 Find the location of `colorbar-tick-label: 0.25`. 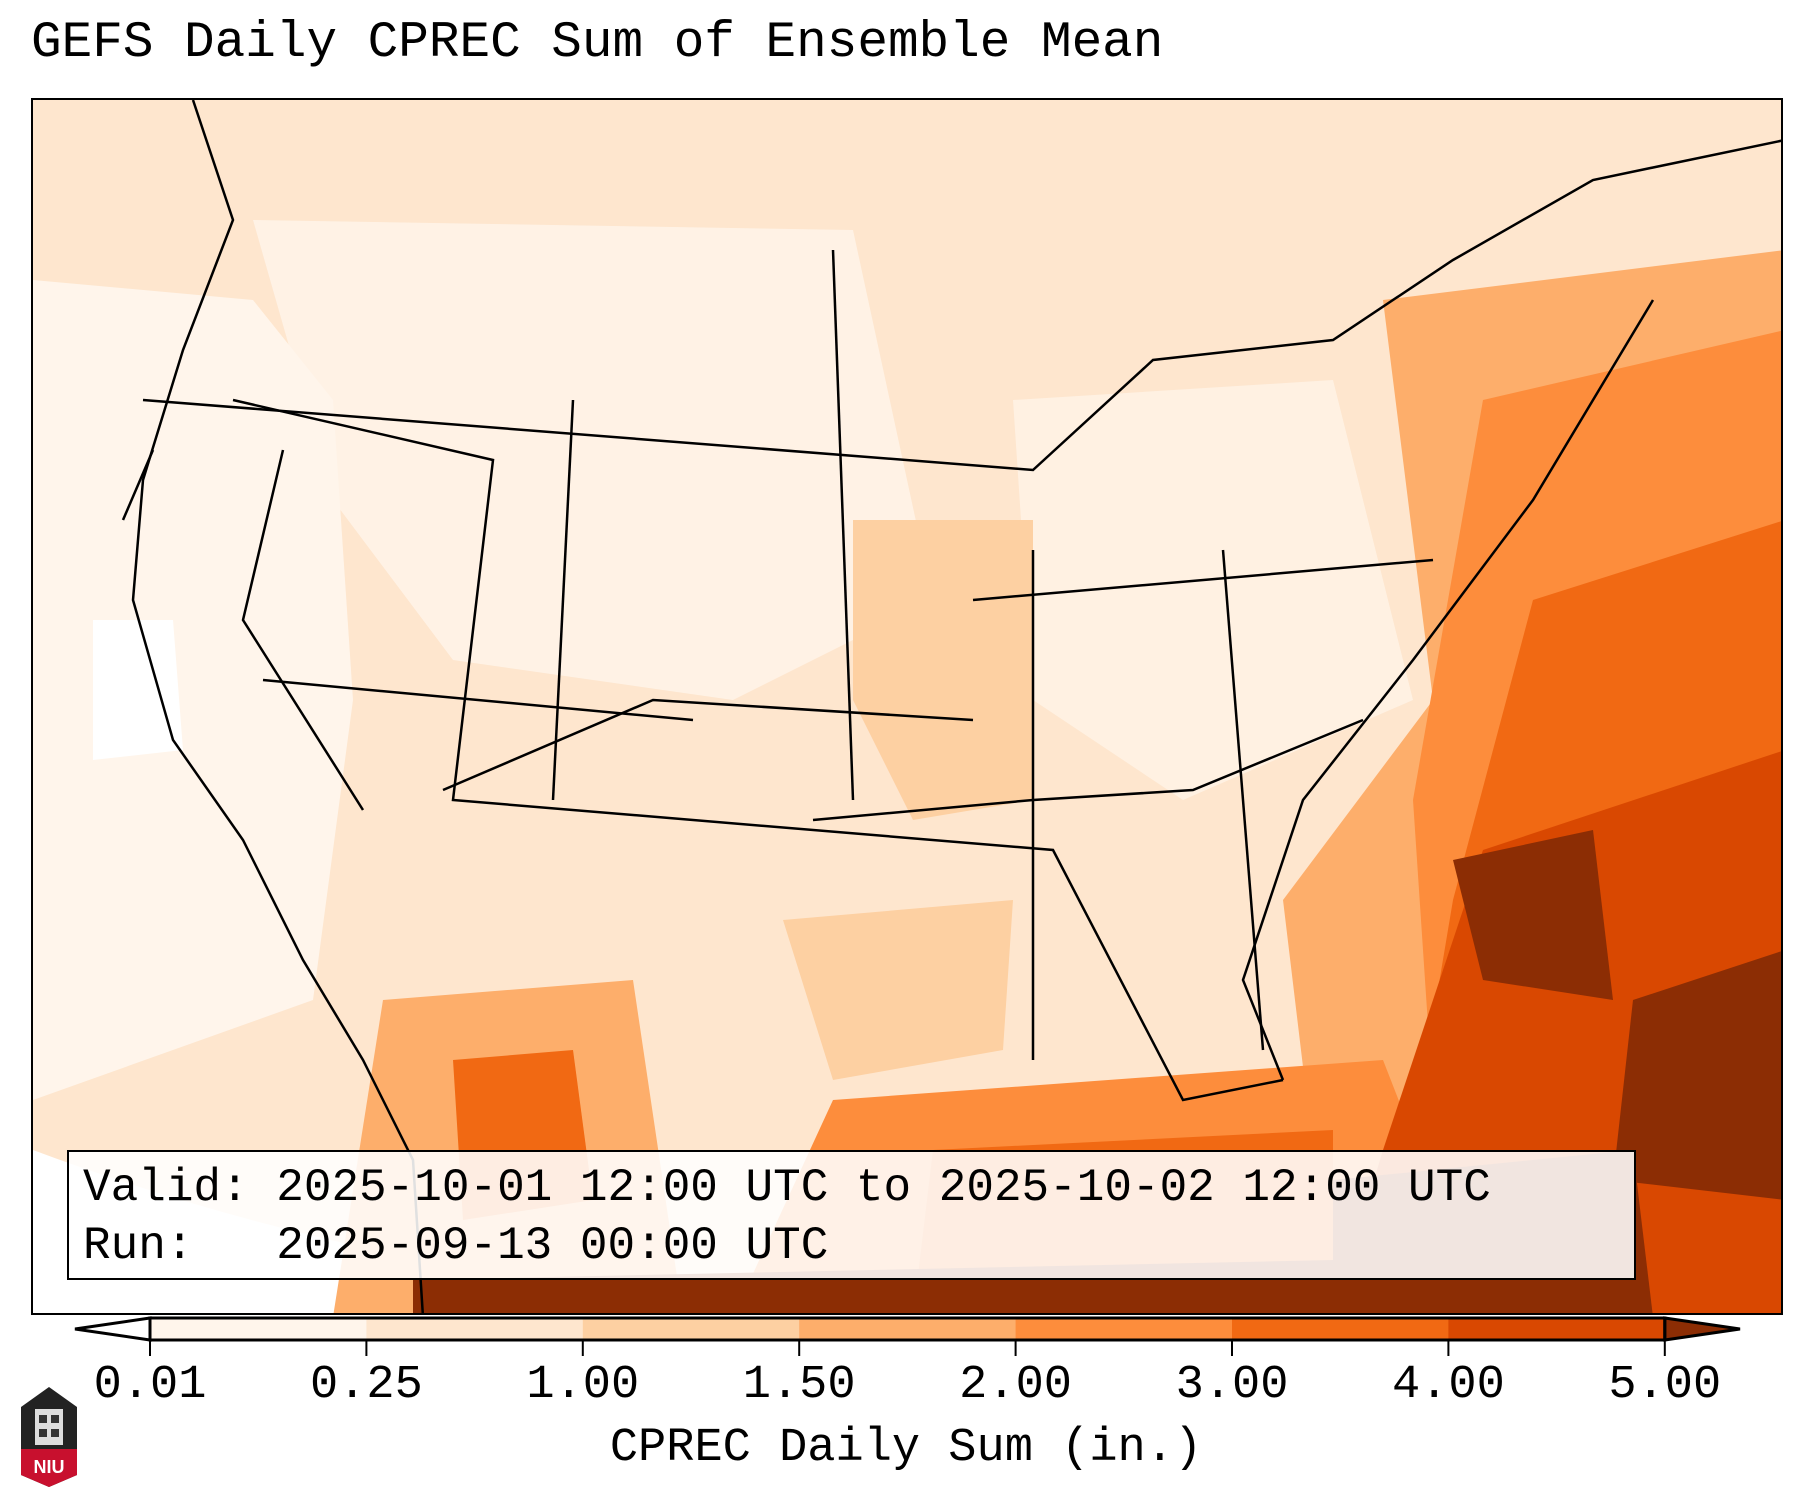

colorbar-tick-label: 0.25 is located at coordinates (366, 1385).